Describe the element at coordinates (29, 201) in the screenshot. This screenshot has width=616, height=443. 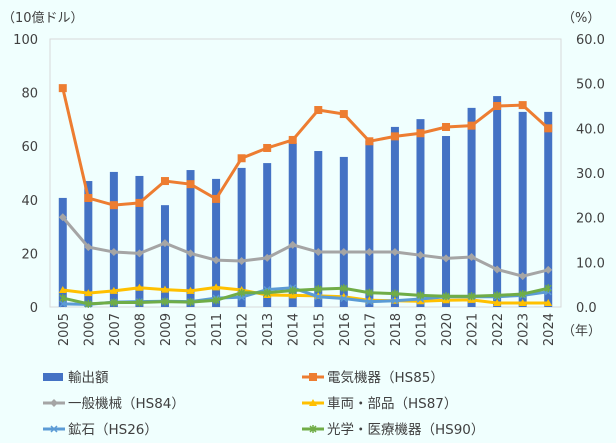
I see `left-tick-label: 40` at that location.